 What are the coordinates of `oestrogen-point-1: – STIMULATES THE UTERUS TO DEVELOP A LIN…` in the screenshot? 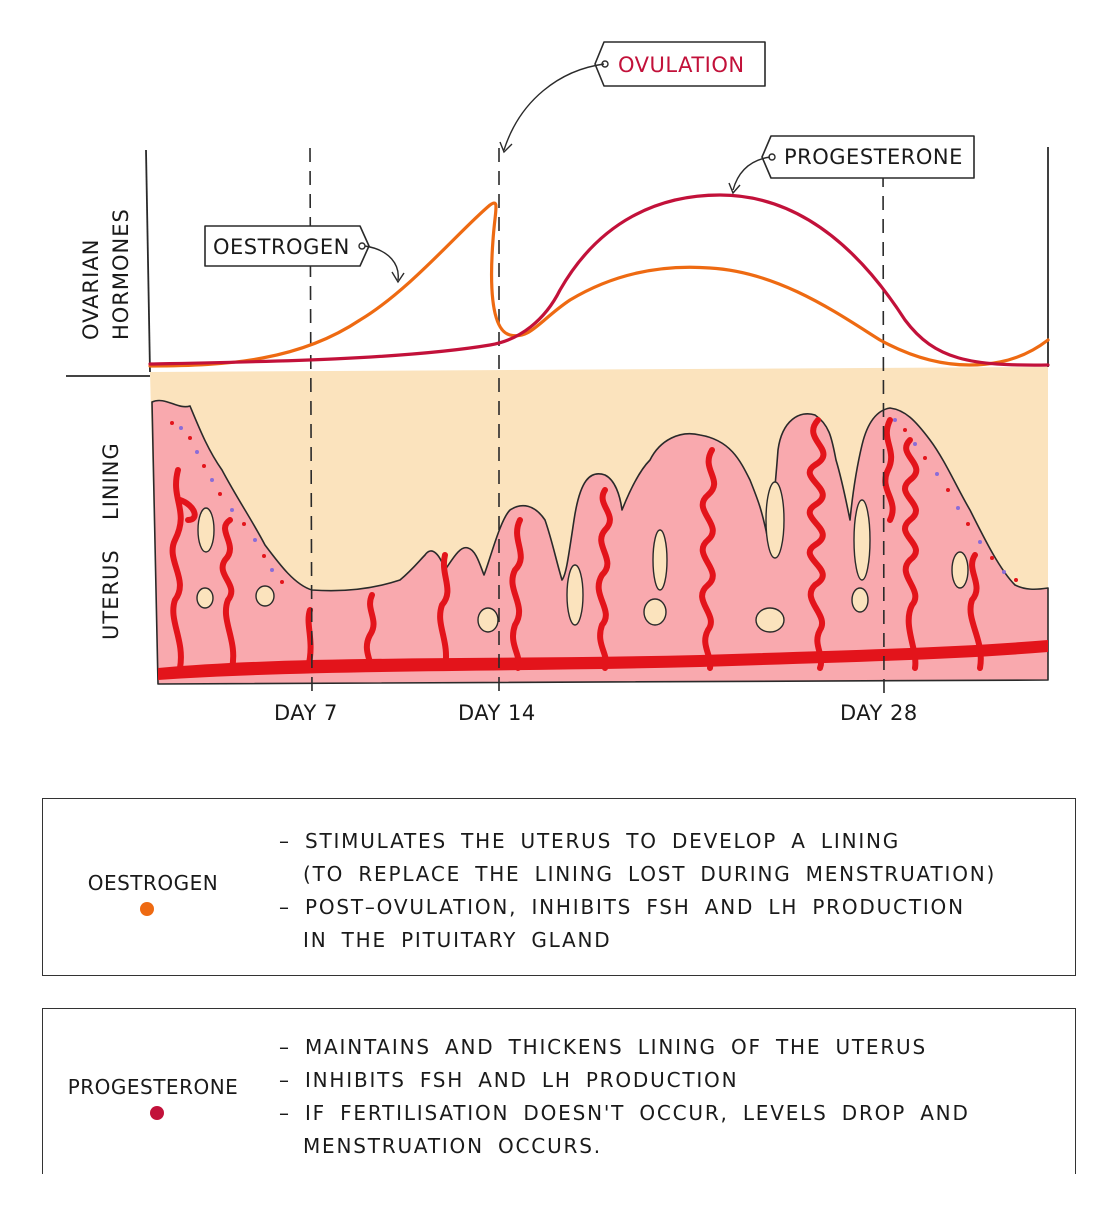 It's located at (590, 841).